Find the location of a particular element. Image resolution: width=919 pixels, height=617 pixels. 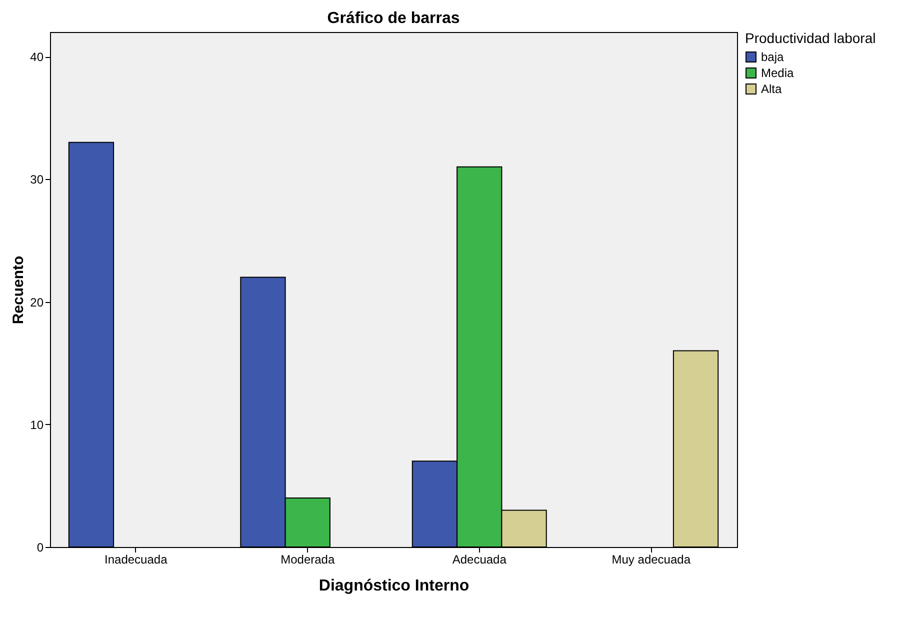

y-axis-title: Recuento is located at coordinates (19, 290).